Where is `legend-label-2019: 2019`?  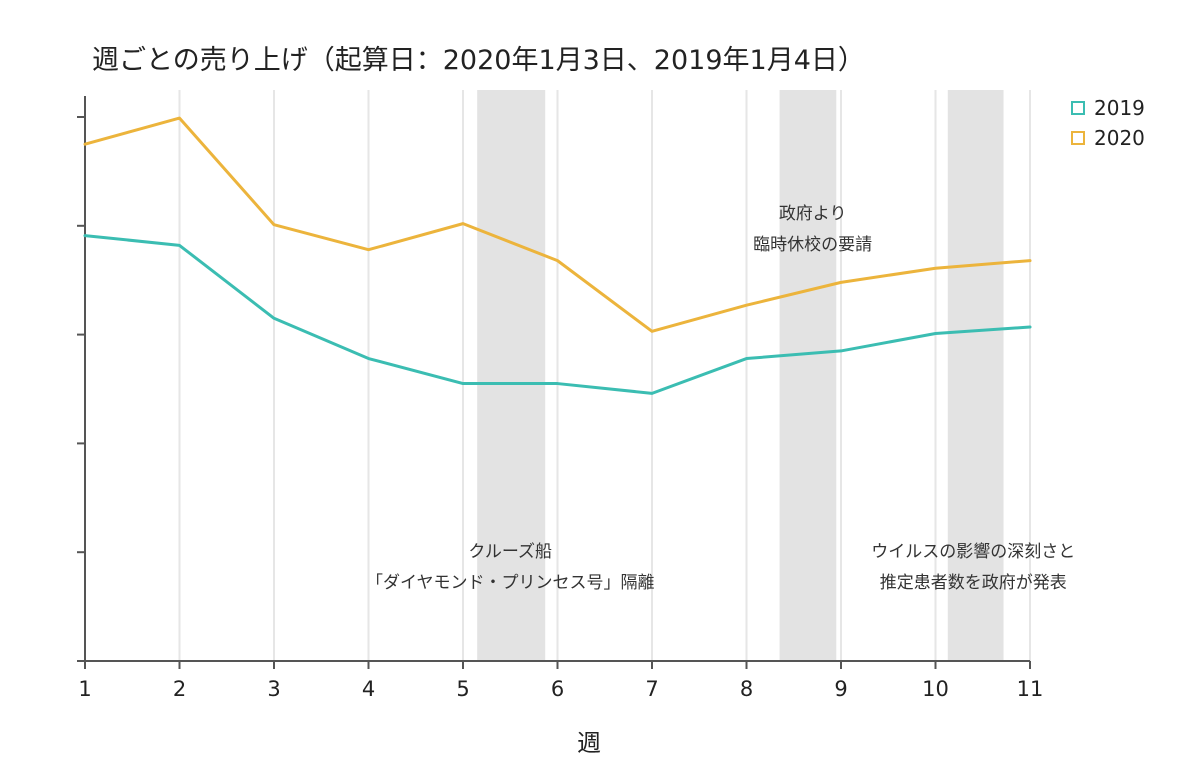 legend-label-2019: 2019 is located at coordinates (1119, 108).